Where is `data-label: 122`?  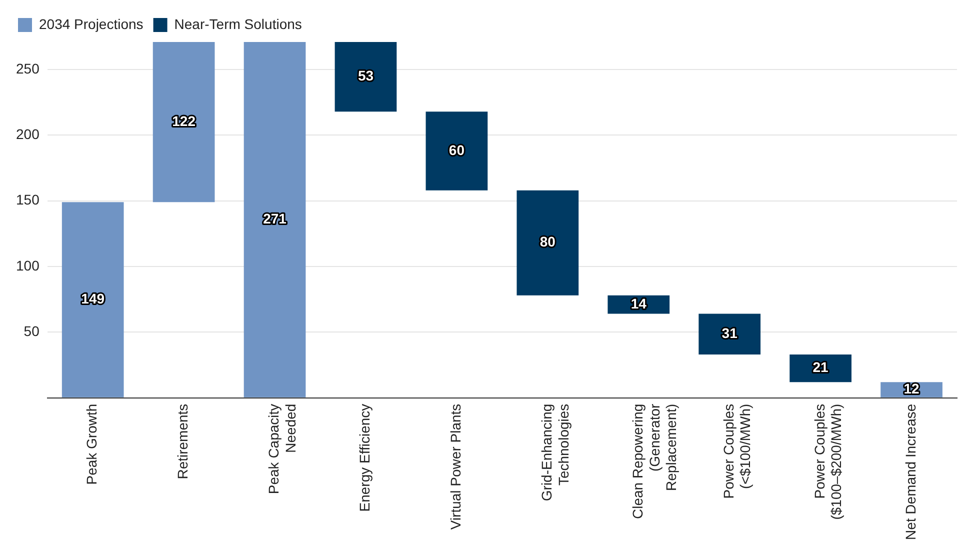 data-label: 122 is located at coordinates (184, 120).